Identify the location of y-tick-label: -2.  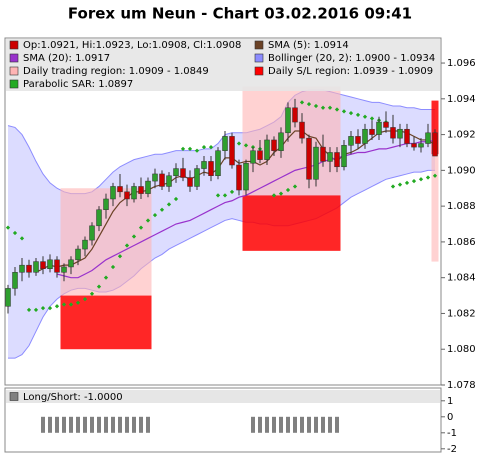
(452, 449).